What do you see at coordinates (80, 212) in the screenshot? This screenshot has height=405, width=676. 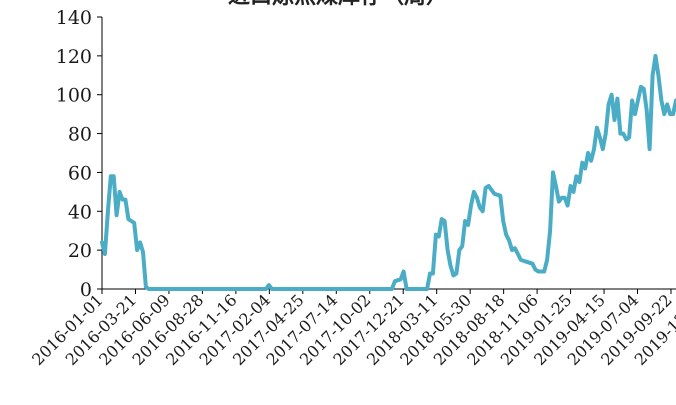 I see `y-tick-label: 40` at bounding box center [80, 212].